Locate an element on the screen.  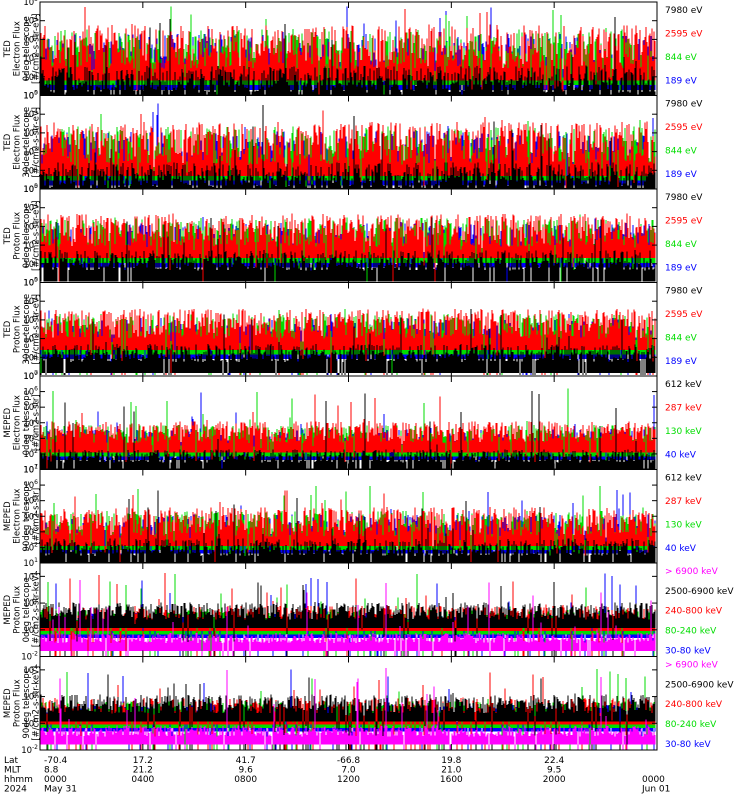
ephemeris-mlt: 8.8 is located at coordinates (51, 771).